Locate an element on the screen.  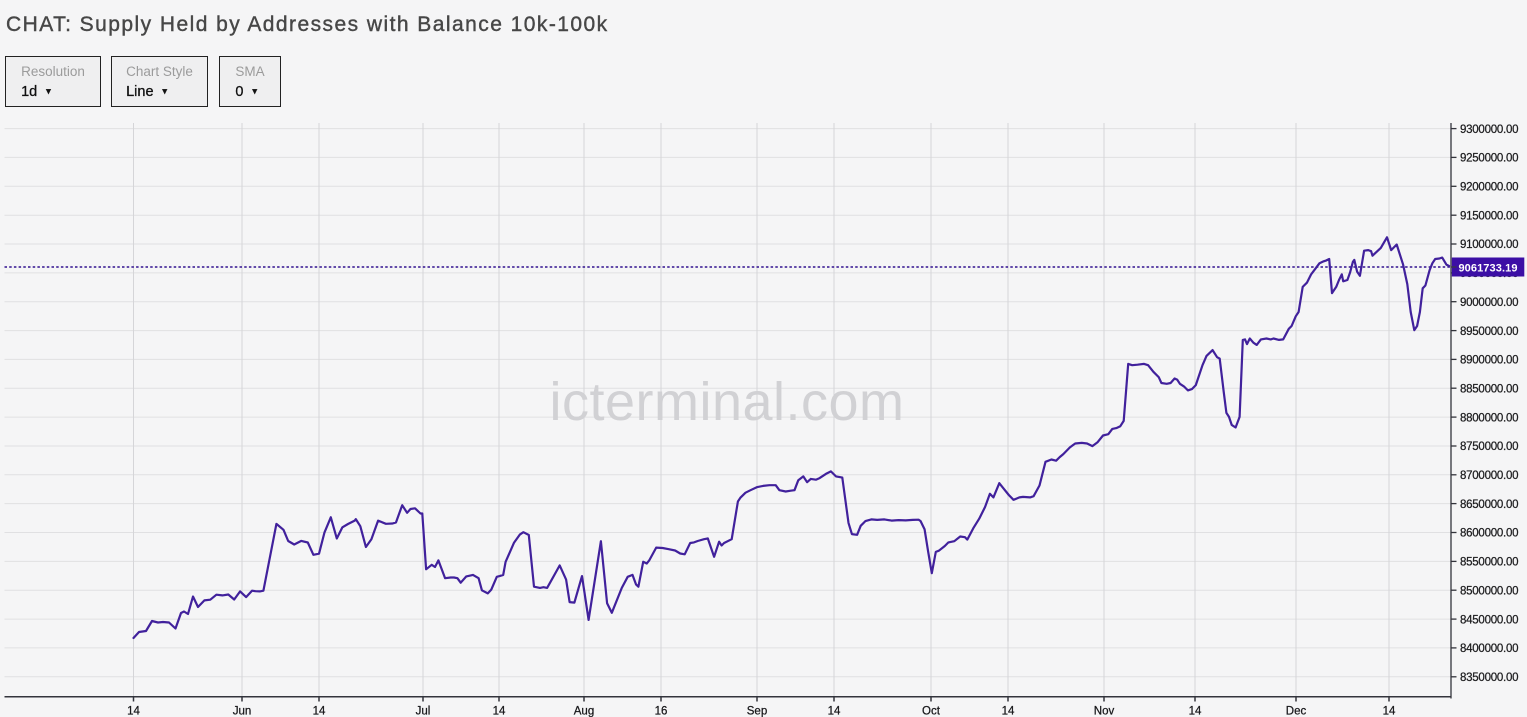
svg-text: 9300000.00 is located at coordinates (1489, 130).